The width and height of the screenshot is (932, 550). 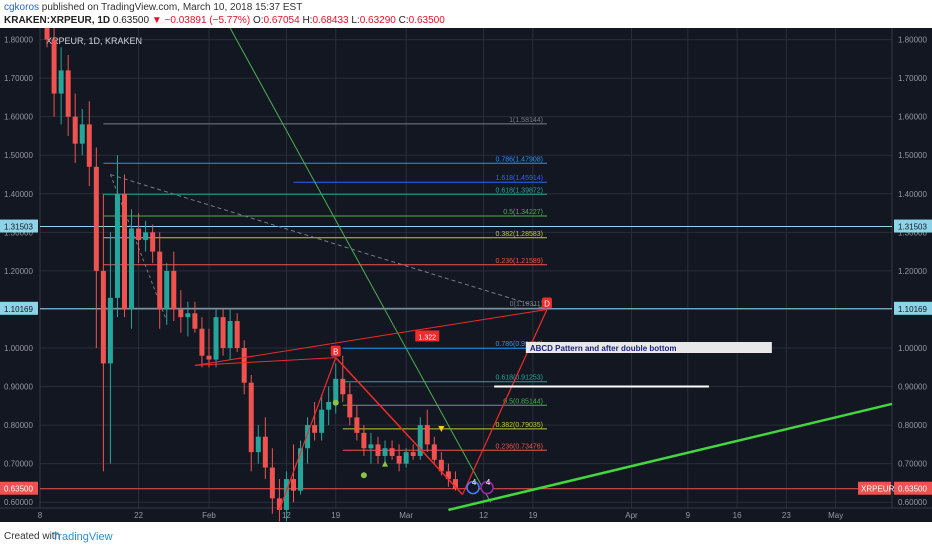 I want to click on price-tag-right-text: 0.63500, so click(x=912, y=489).